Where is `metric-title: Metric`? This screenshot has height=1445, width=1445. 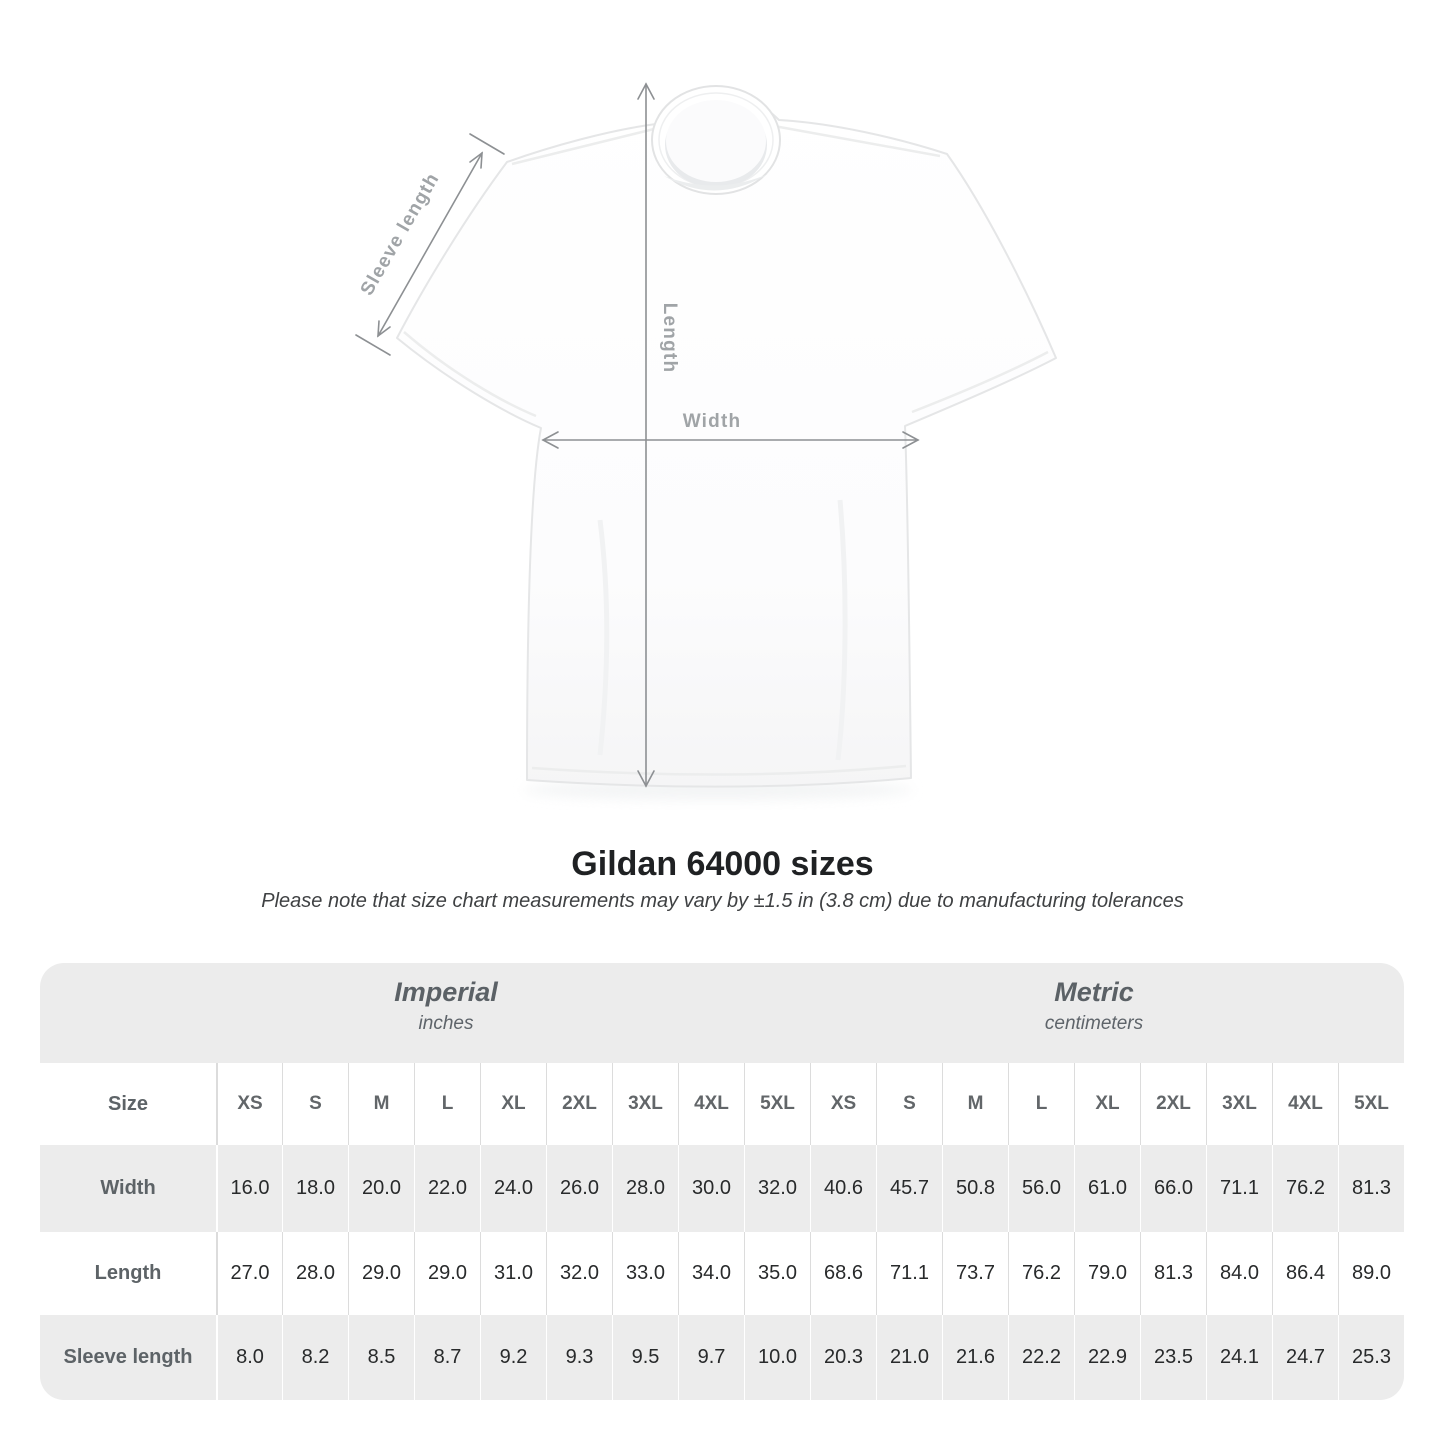 metric-title: Metric is located at coordinates (1094, 992).